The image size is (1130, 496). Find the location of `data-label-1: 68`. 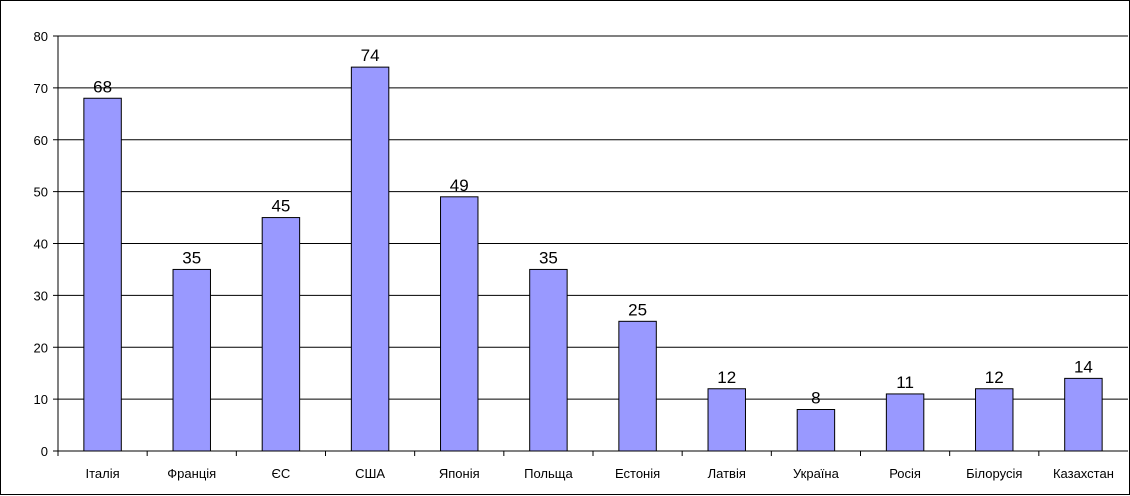

data-label-1: 68 is located at coordinates (102, 86).